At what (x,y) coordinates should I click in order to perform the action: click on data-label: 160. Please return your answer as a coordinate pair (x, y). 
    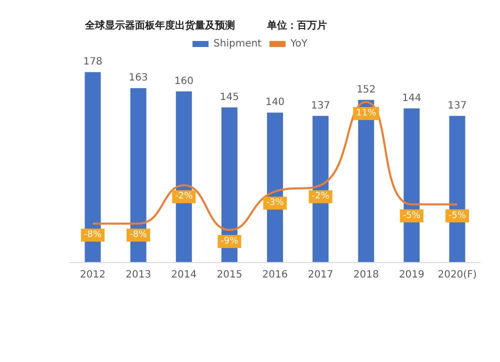
    Looking at the image, I should click on (184, 81).